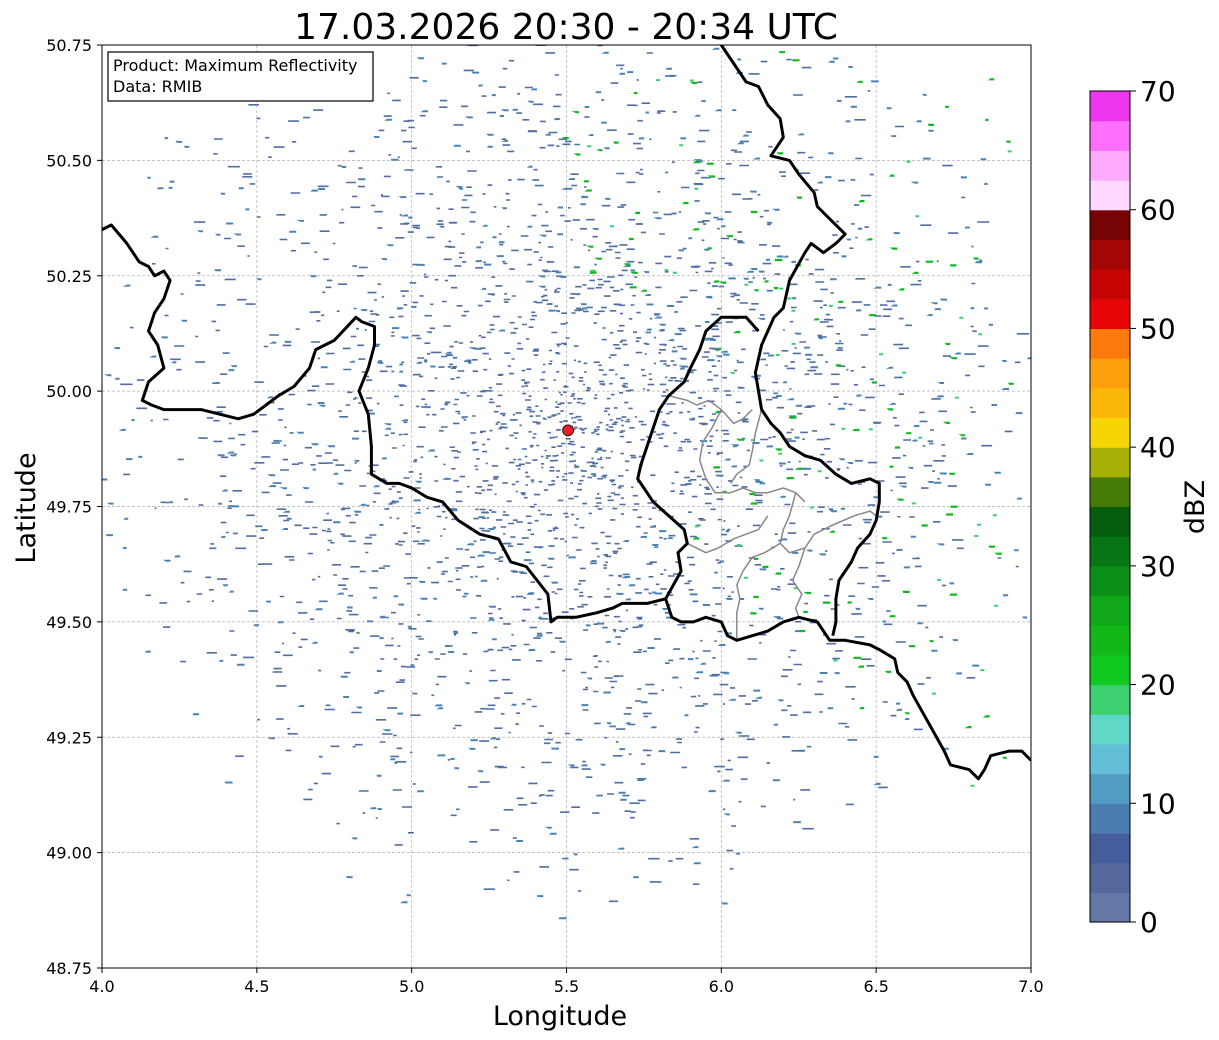  I want to click on regional-borders, so click(772, 517).